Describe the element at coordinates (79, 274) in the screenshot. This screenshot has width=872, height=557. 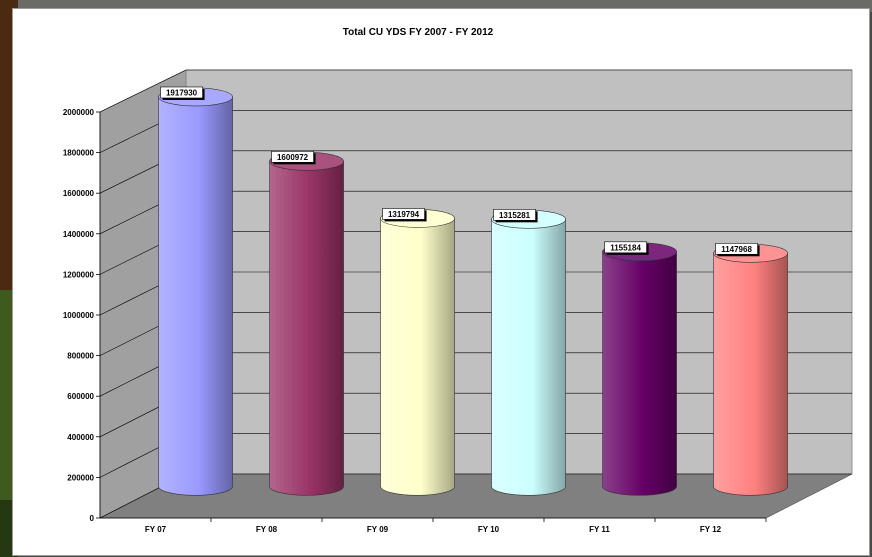
I see `ytick-label: 1200000` at that location.